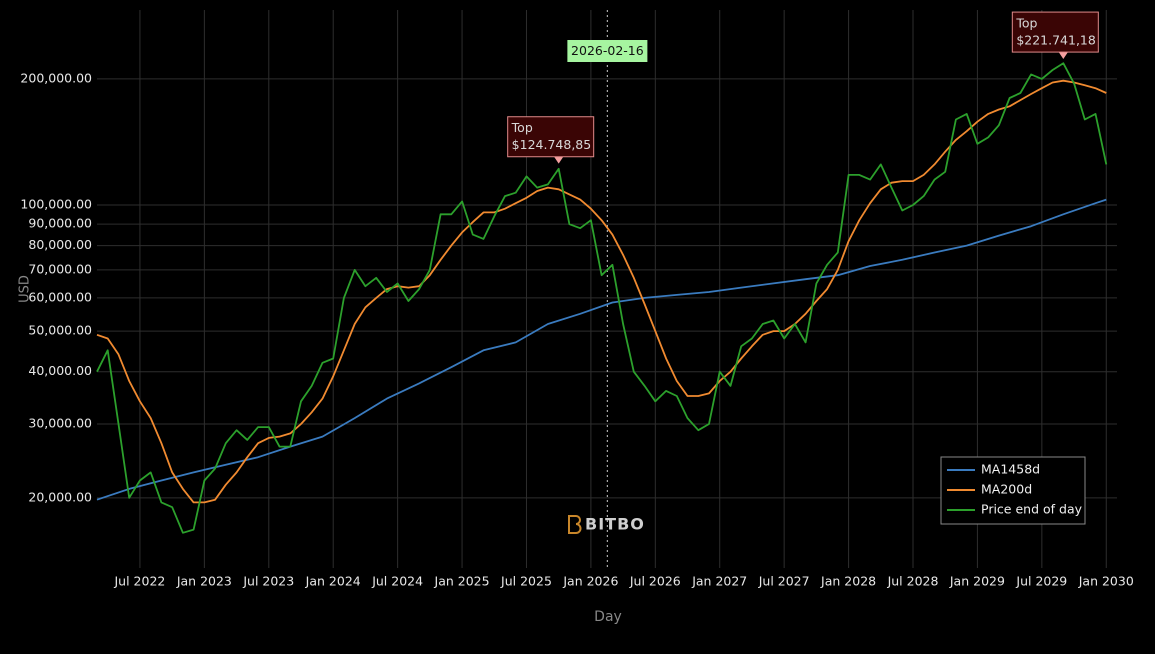 This screenshot has height=654, width=1155. What do you see at coordinates (56, 203) in the screenshot?
I see `y-tick-label: 100,000.00` at bounding box center [56, 203].